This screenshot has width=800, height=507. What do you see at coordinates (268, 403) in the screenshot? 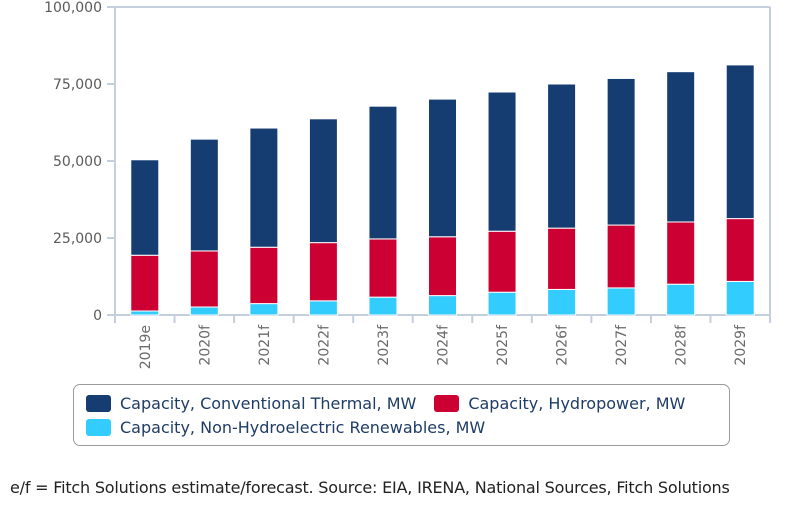
I see `legend-label: Capacity, Conventional Thermal, MW` at bounding box center [268, 403].